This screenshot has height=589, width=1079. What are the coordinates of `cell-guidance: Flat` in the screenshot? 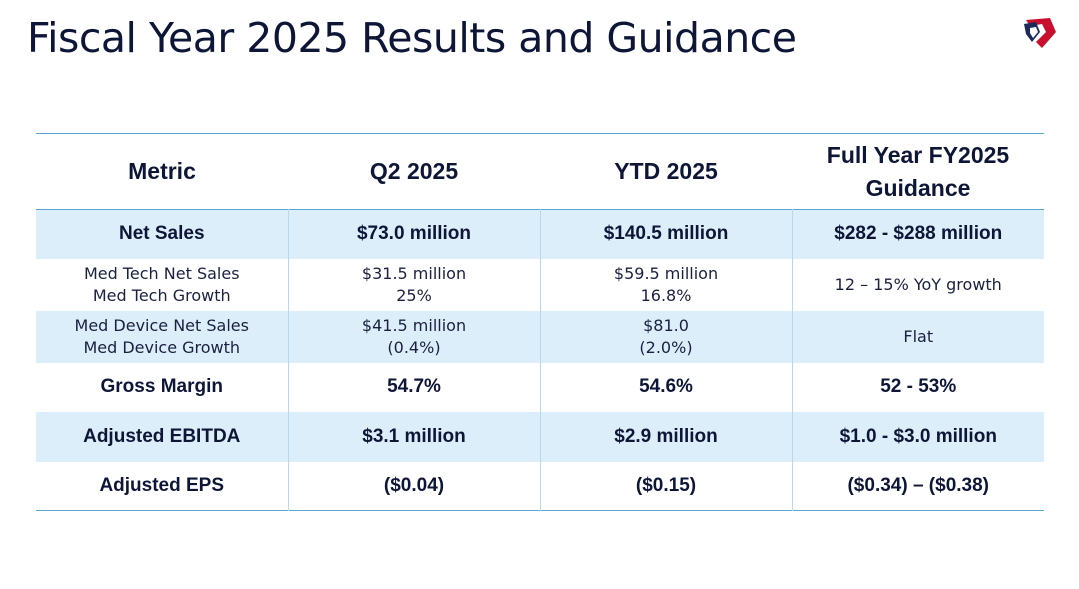 It's located at (917, 336).